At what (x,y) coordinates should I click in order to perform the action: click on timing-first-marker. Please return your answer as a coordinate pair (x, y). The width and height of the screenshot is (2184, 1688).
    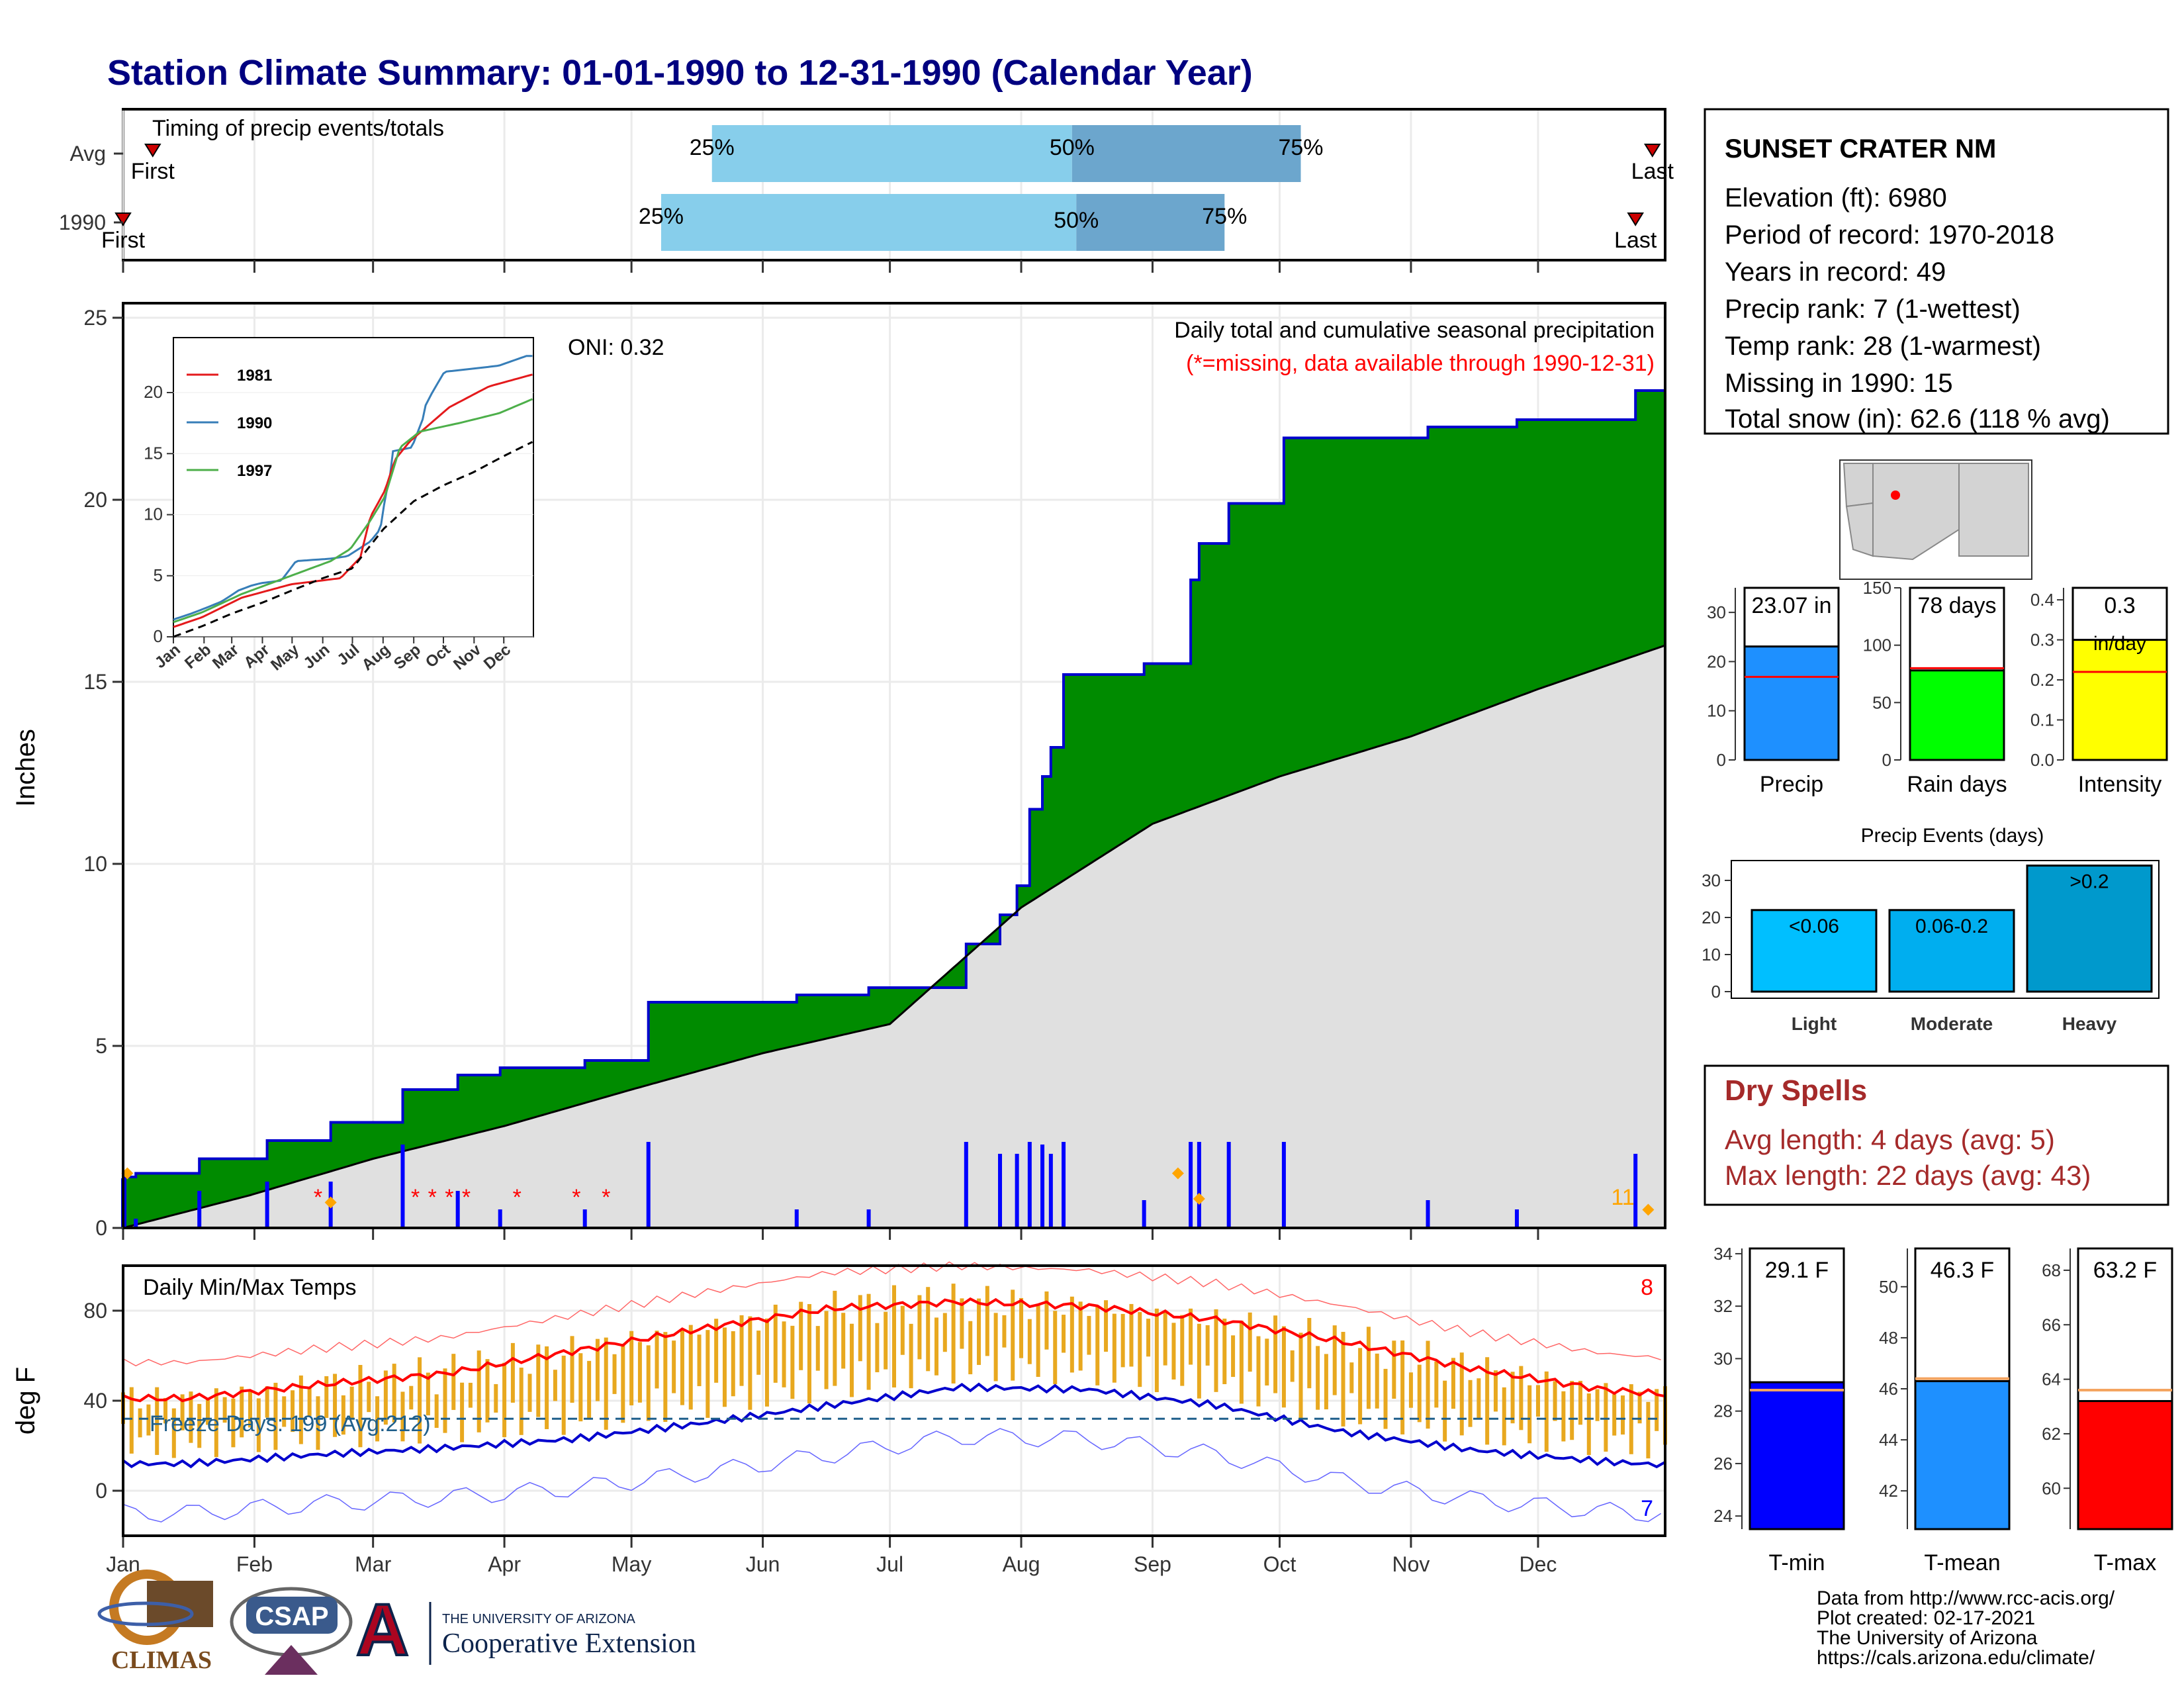
    Looking at the image, I should click on (152, 151).